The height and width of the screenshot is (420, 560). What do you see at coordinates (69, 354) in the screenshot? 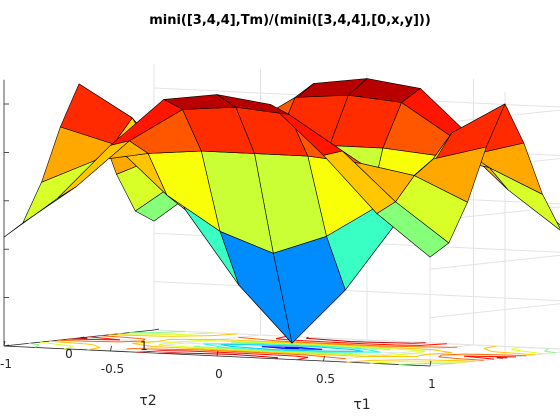
I see `y-tick-label: 0` at bounding box center [69, 354].